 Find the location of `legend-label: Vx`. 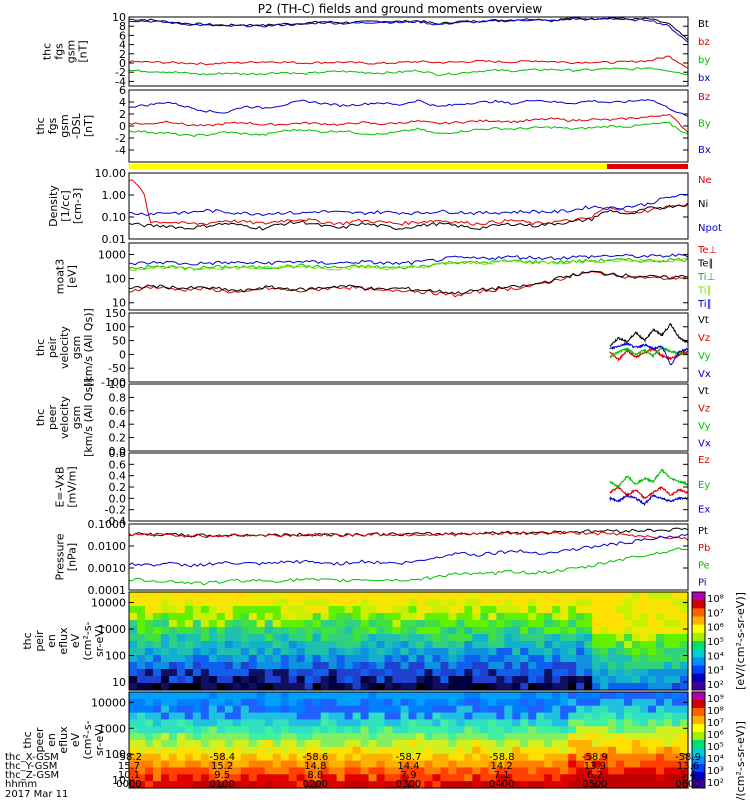

legend-label: Vx is located at coordinates (704, 443).